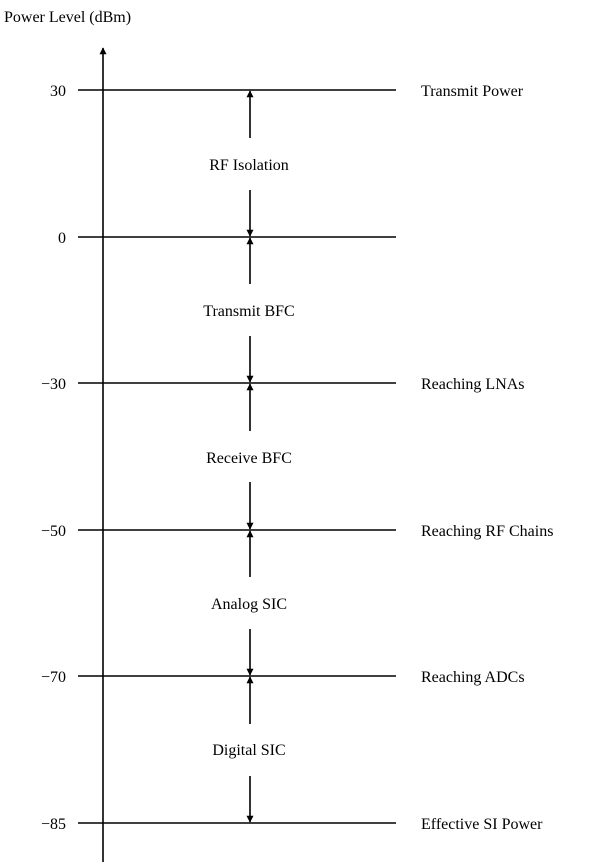 The image size is (616, 868). Describe the element at coordinates (292, 824) in the screenshot. I see `level-minus-85: −85 Effective SI Power` at that location.